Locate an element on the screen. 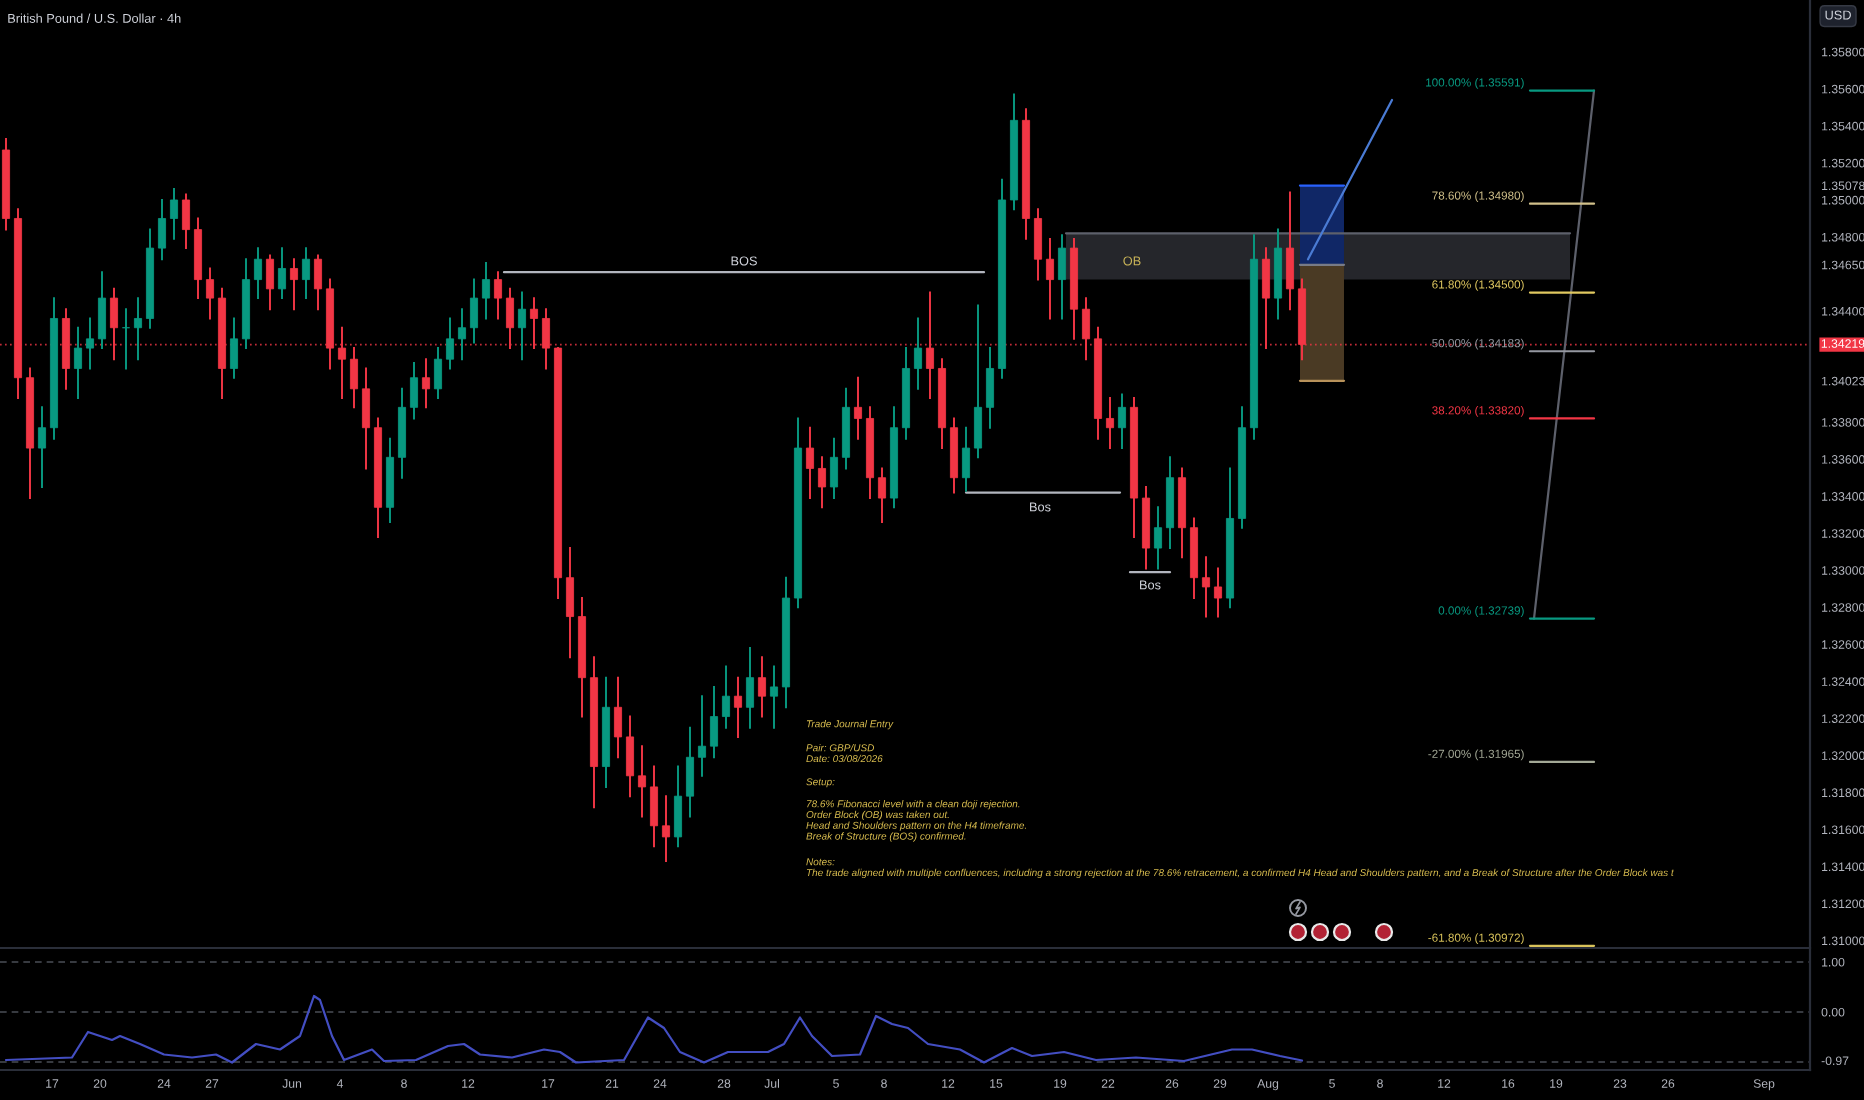  line-series is located at coordinates (654, 1029).